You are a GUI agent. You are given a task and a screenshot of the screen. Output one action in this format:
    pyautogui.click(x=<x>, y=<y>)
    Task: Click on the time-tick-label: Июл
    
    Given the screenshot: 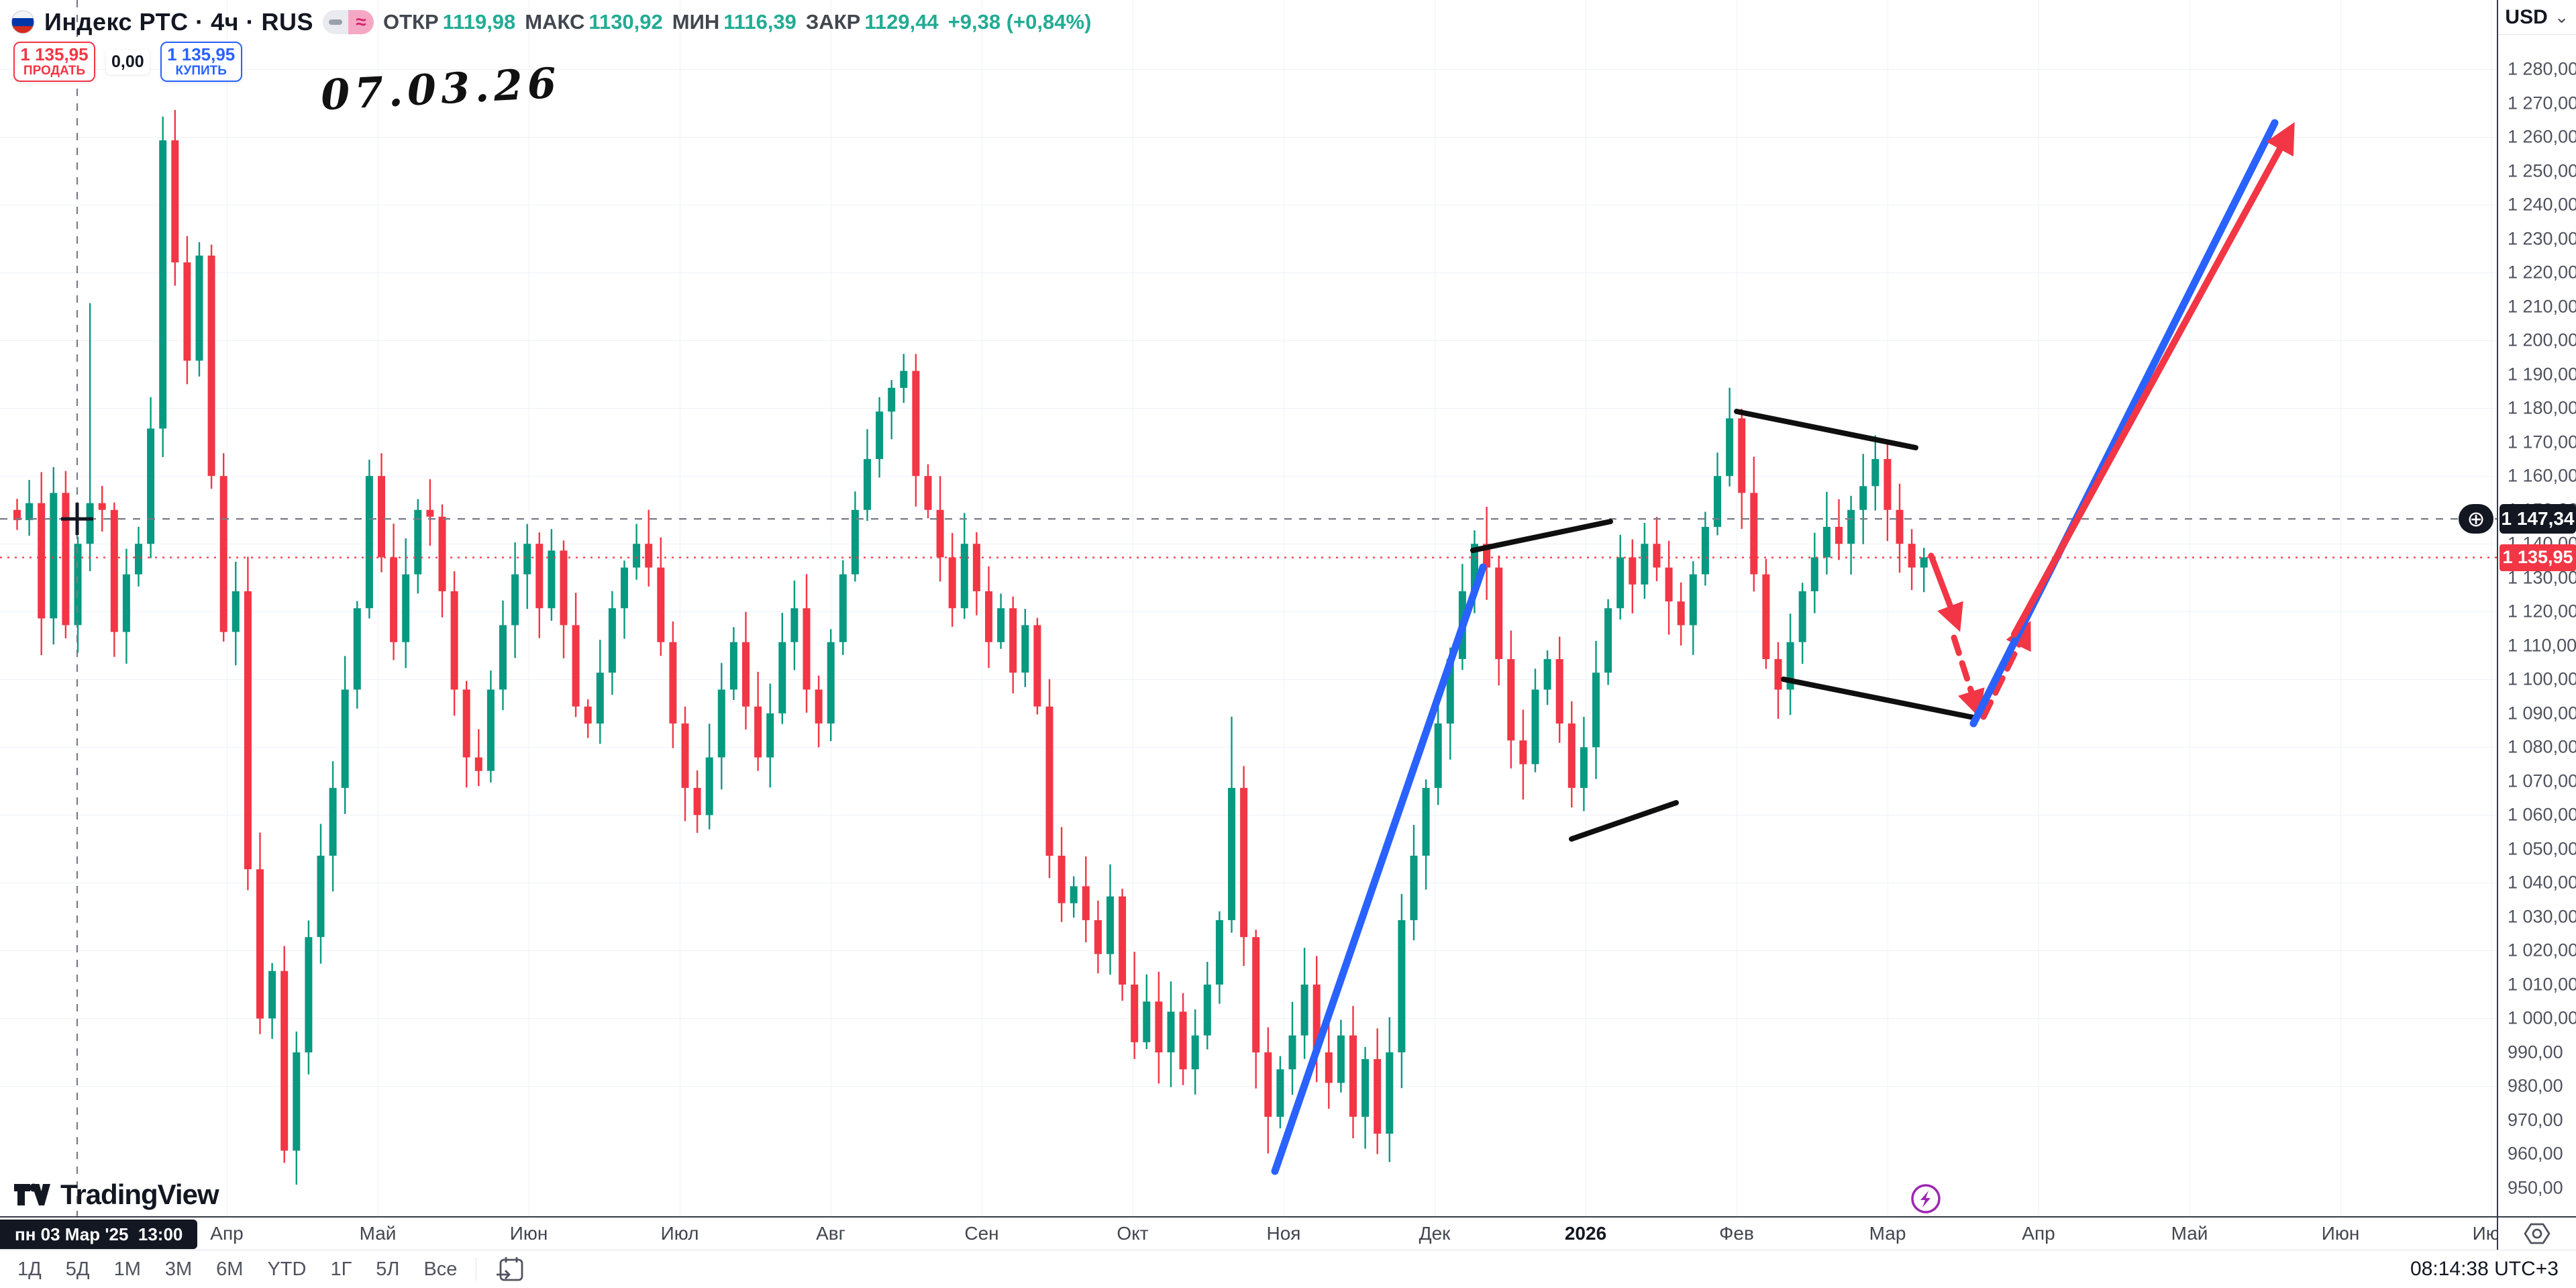 What is the action you would take?
    pyautogui.click(x=679, y=1233)
    